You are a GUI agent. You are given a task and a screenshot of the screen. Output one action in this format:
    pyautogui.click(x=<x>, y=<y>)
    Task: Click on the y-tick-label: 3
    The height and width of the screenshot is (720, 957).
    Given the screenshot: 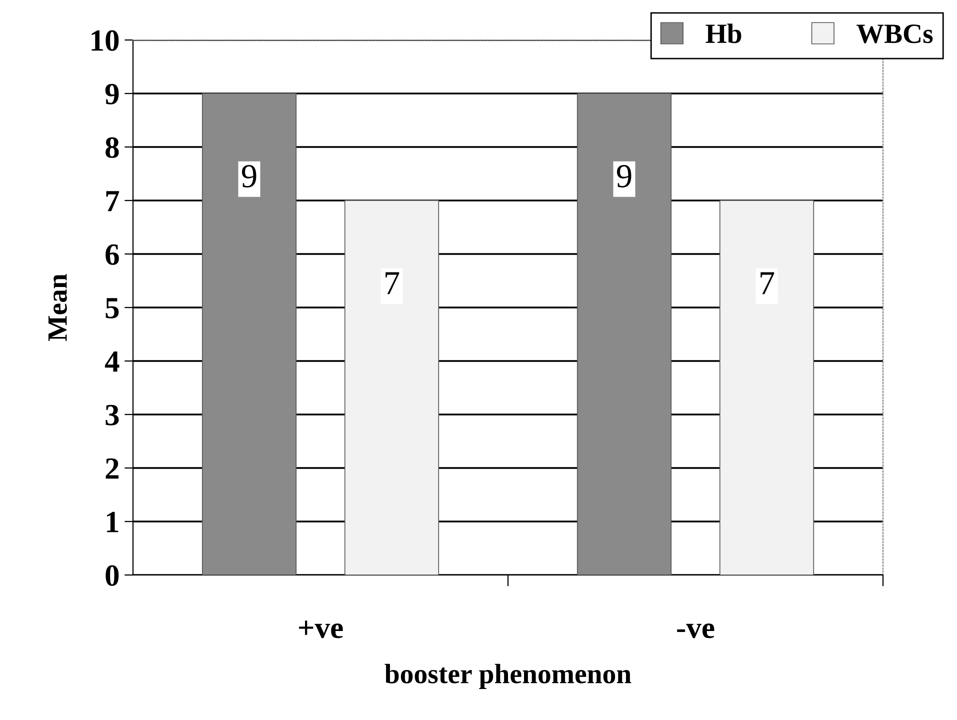 What is the action you would take?
    pyautogui.click(x=112, y=415)
    